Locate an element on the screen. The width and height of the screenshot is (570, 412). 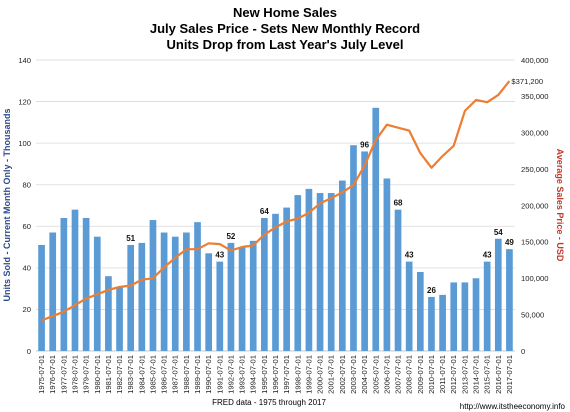
x-axis-tick-label: 1987-07-01 is located at coordinates (175, 374).